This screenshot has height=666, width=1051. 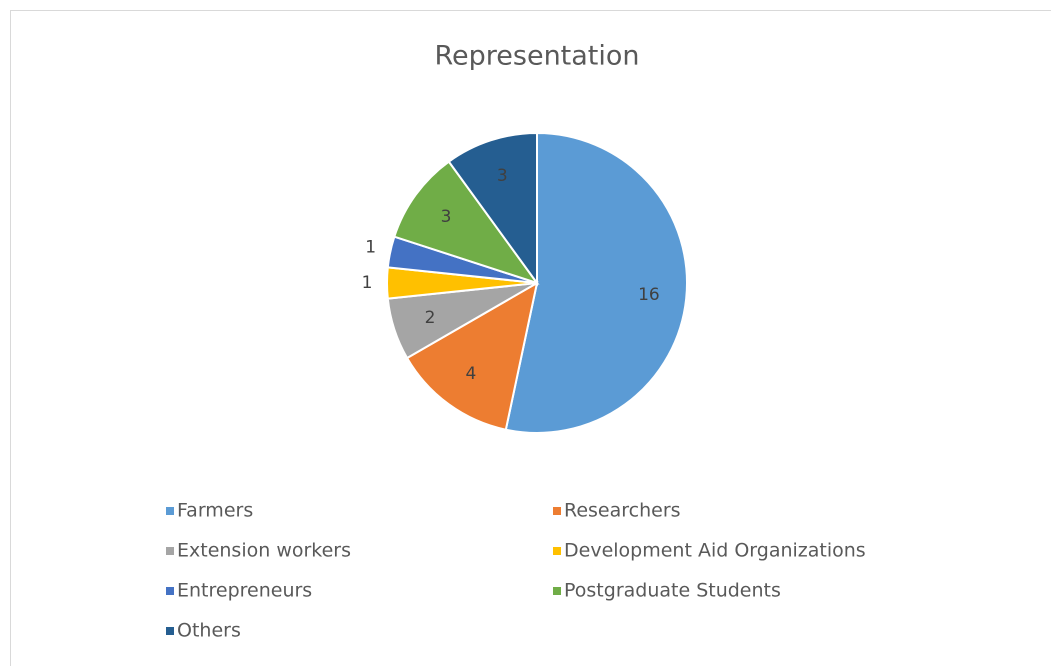 What do you see at coordinates (430, 318) in the screenshot?
I see `data-label: 2` at bounding box center [430, 318].